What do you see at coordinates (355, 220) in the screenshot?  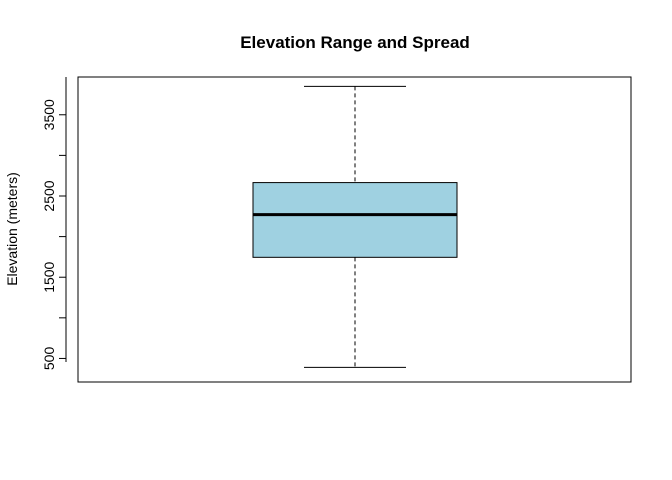 I see `interquartile-box` at bounding box center [355, 220].